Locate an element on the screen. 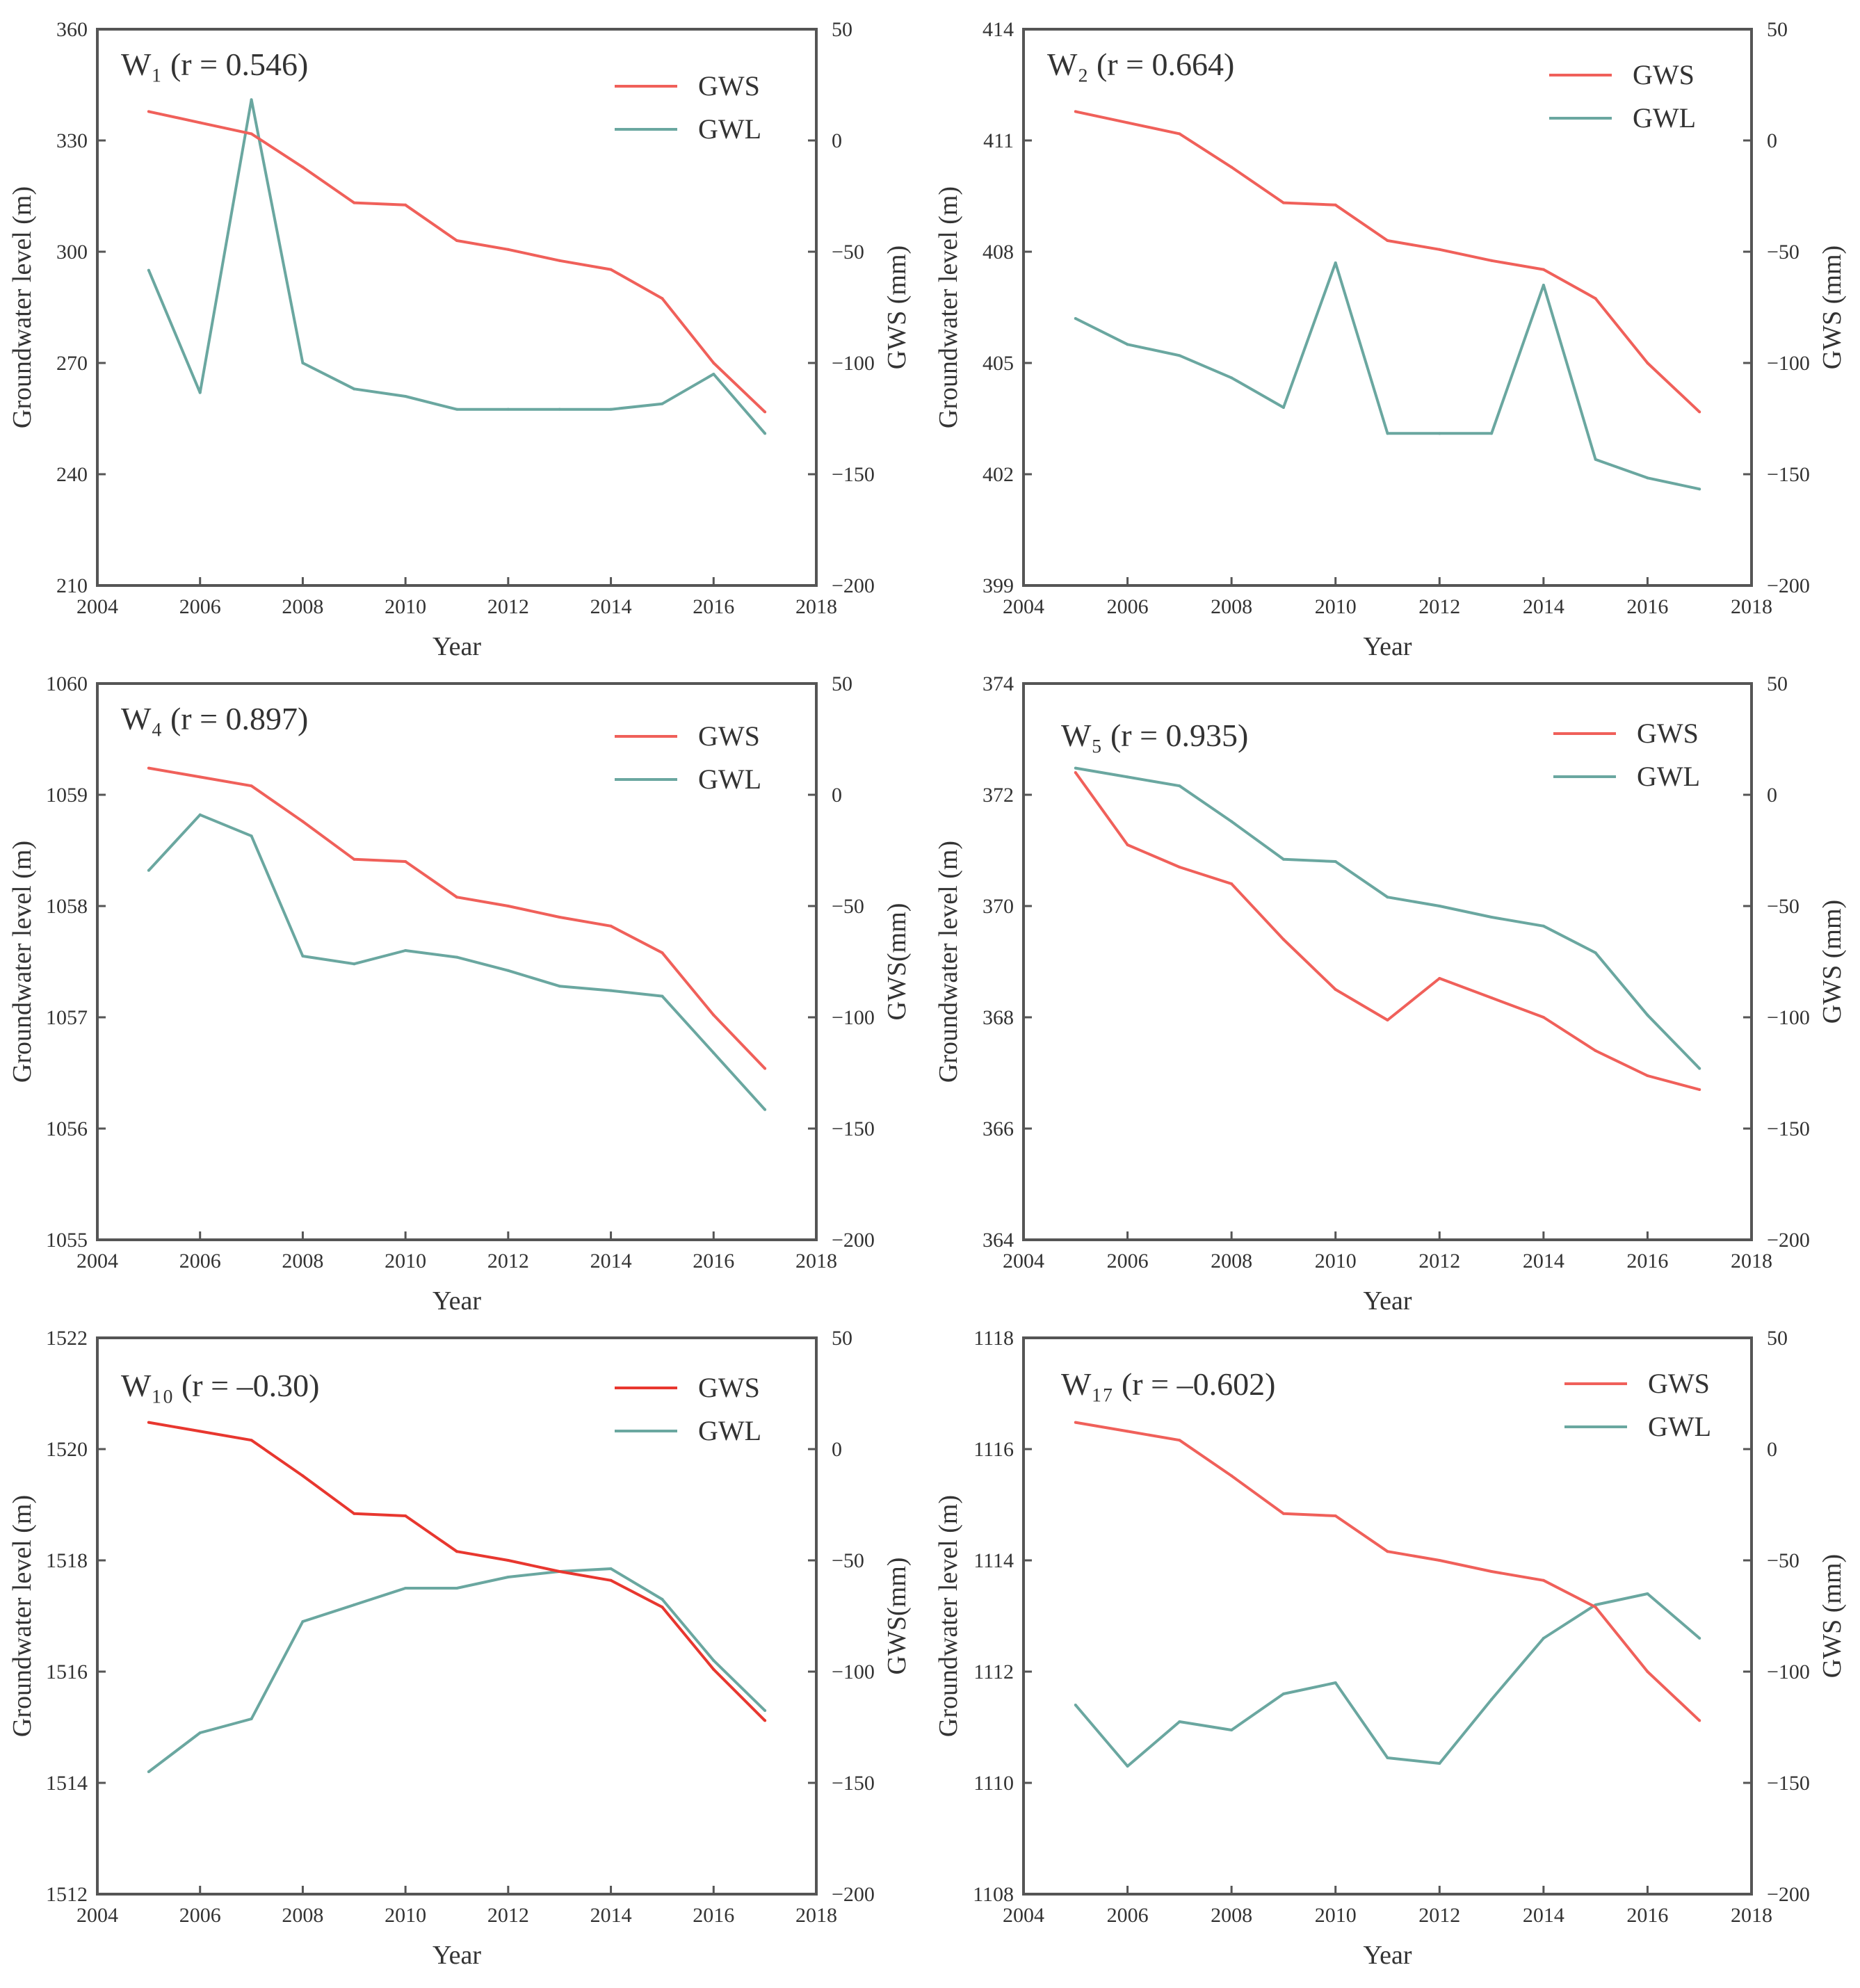  y-left-tick-label: 210 is located at coordinates (72, 586).